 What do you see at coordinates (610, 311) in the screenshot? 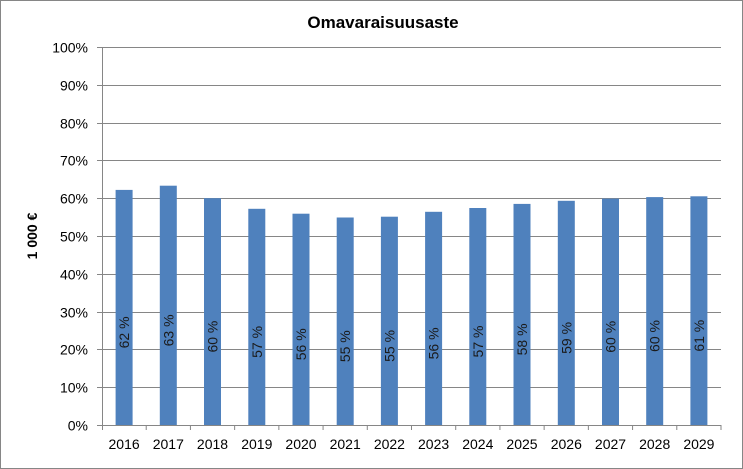
I see `bar-2027` at bounding box center [610, 311].